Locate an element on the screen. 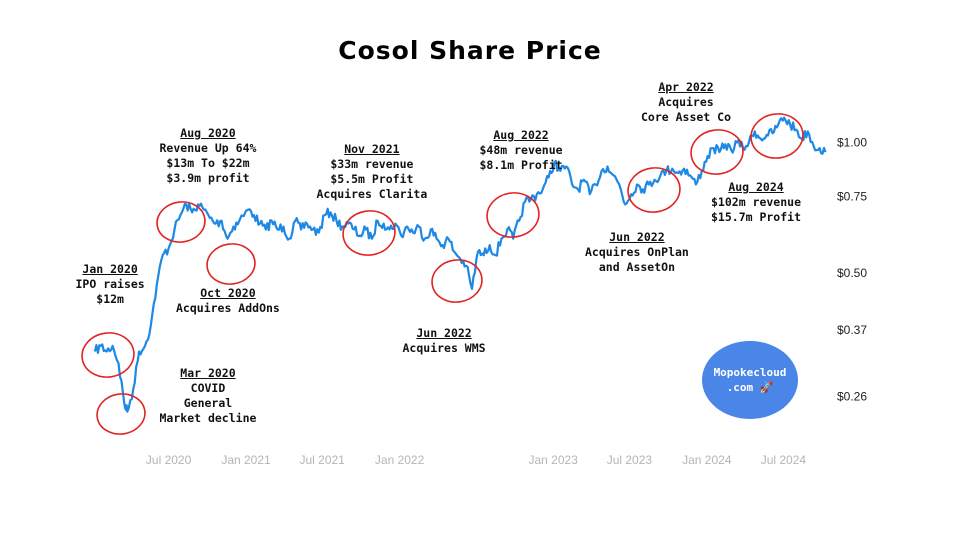 The width and height of the screenshot is (960, 540). mopokecloud-badge: Mopokecloud .com 🚀 is located at coordinates (750, 380).